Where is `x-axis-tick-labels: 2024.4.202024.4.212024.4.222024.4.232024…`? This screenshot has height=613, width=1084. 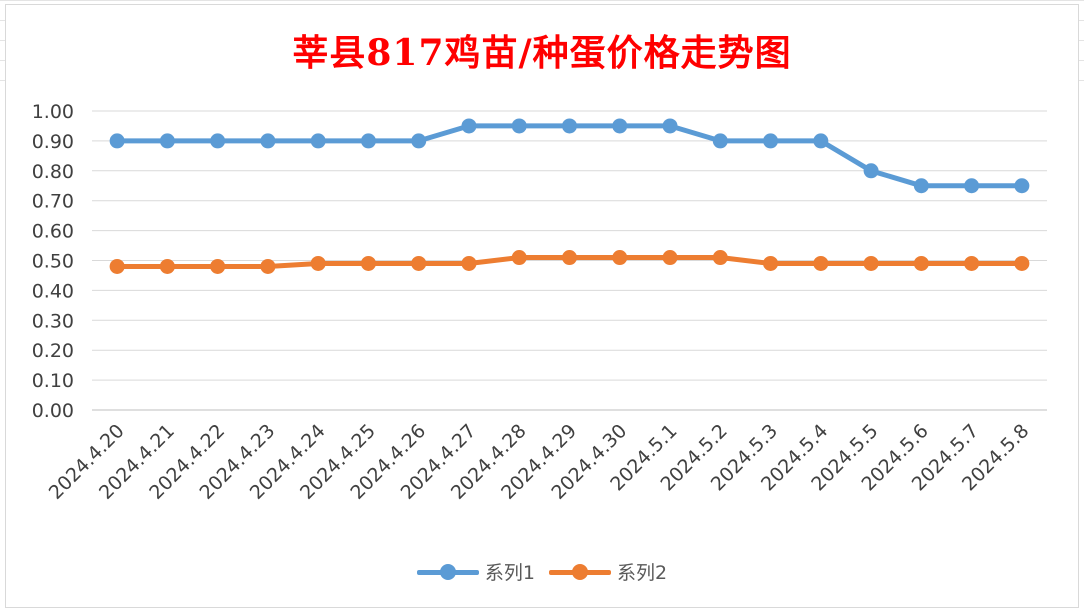
x-axis-tick-labels: 2024.4.202024.4.212024.4.222024.4.232024… is located at coordinates (539, 462).